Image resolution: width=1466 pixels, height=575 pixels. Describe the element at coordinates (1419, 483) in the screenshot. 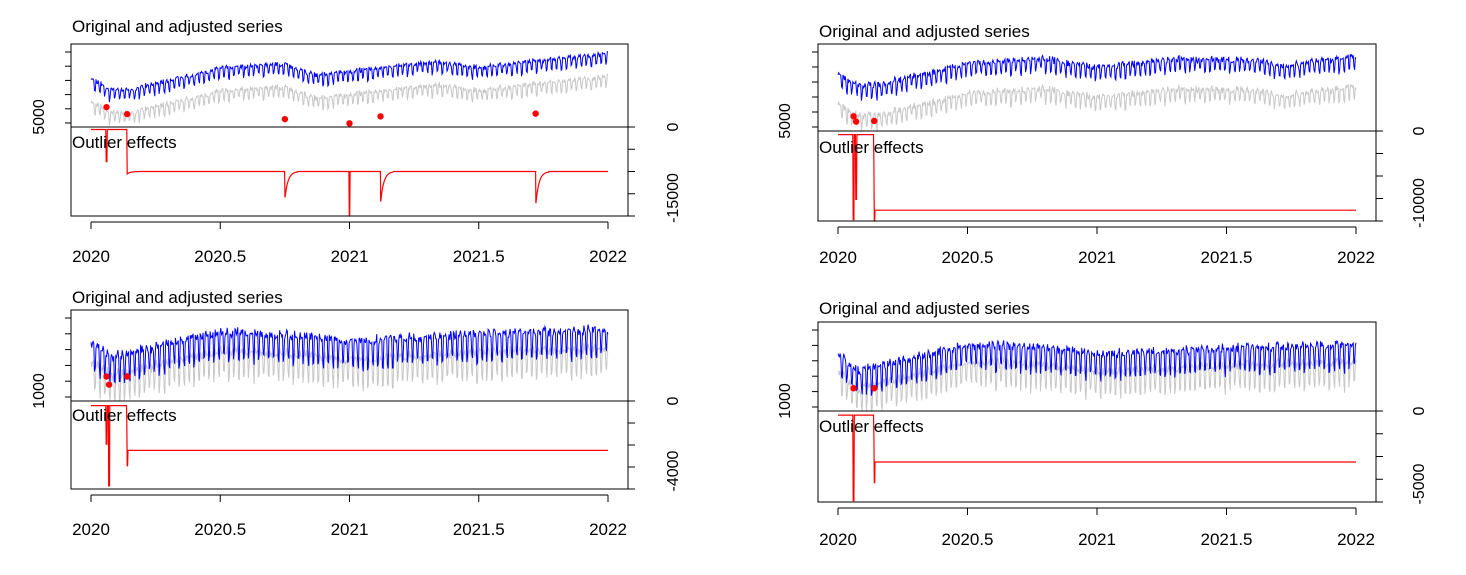

I see `lower-y-tick-label-1: -5000` at that location.